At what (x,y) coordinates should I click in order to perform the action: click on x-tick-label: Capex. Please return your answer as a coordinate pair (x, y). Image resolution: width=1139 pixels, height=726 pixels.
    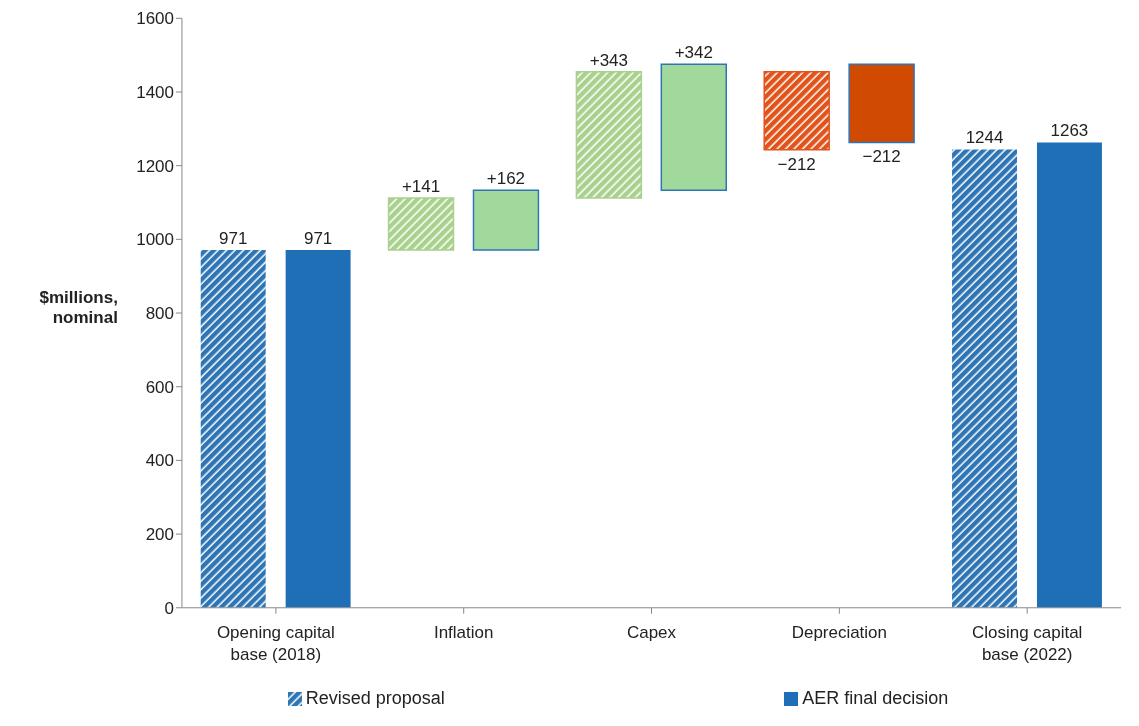
    Looking at the image, I should click on (651, 632).